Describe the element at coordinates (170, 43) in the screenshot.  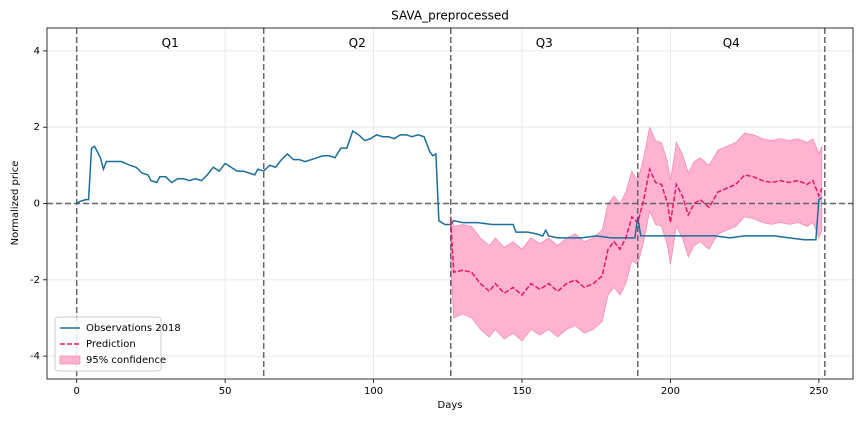
I see `quarter-label: Q1` at that location.